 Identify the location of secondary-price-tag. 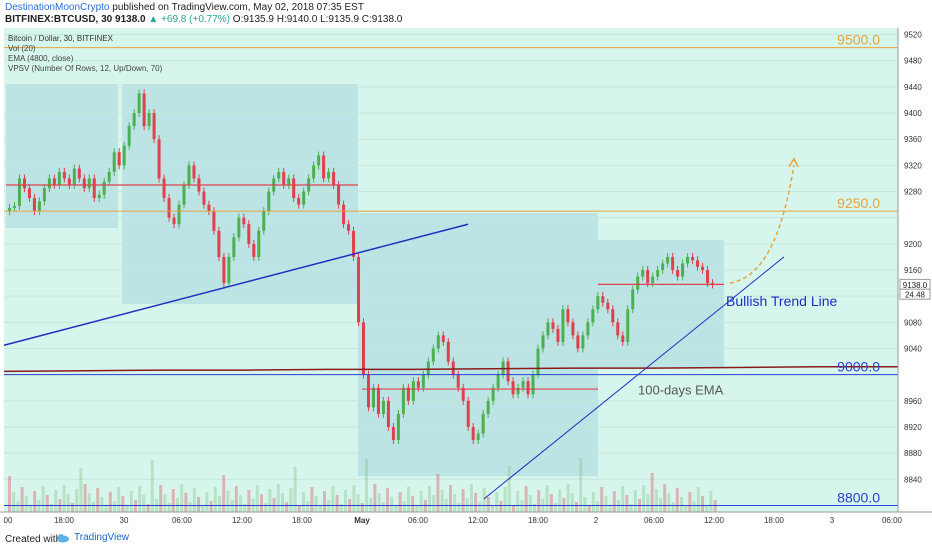
(915, 294).